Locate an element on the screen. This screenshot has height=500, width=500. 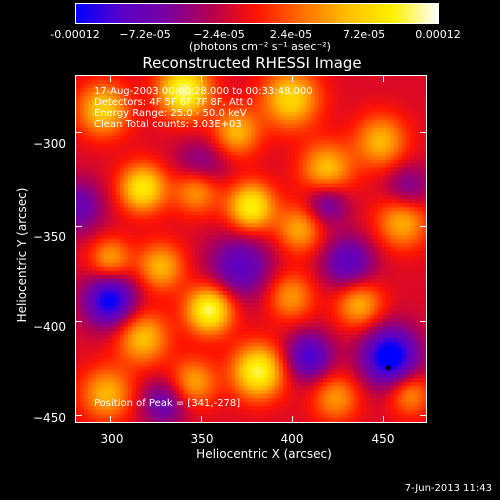
colorbar-tick-label: 0.00012 is located at coordinates (438, 34).